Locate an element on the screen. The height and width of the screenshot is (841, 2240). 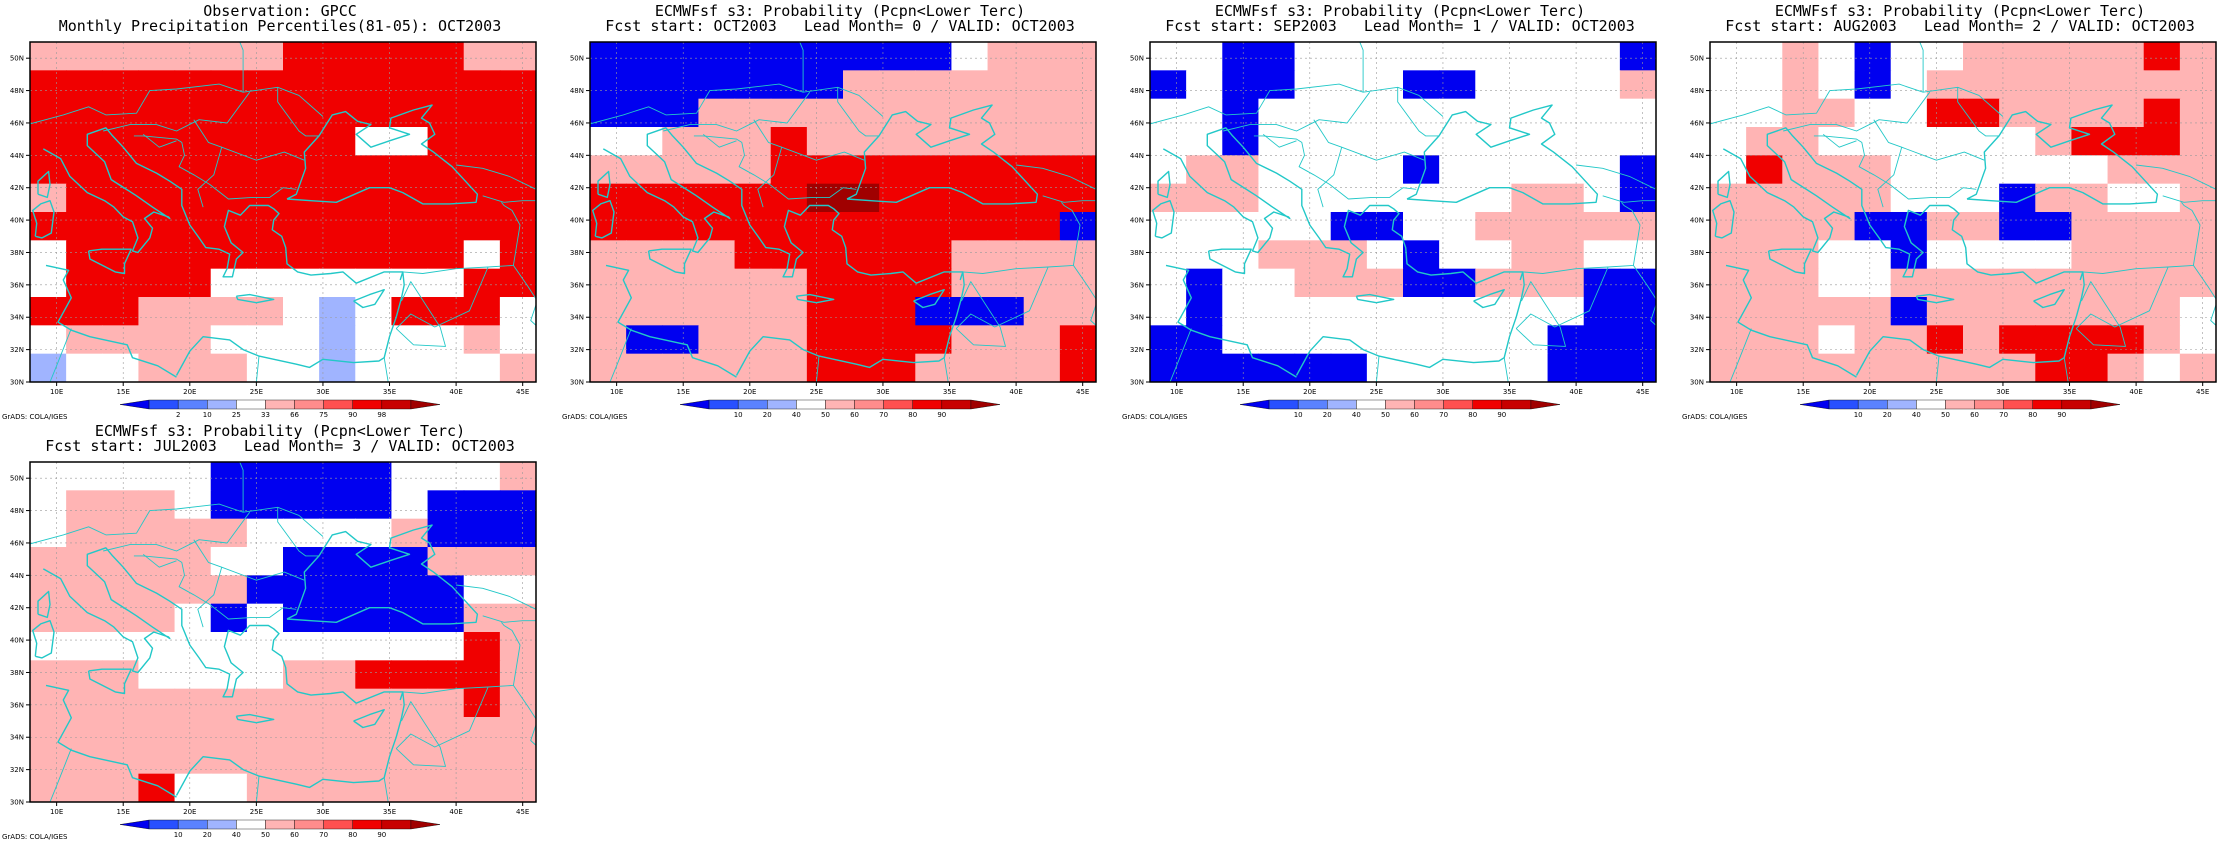
lon-tick-label: 40E is located at coordinates (1575, 392).